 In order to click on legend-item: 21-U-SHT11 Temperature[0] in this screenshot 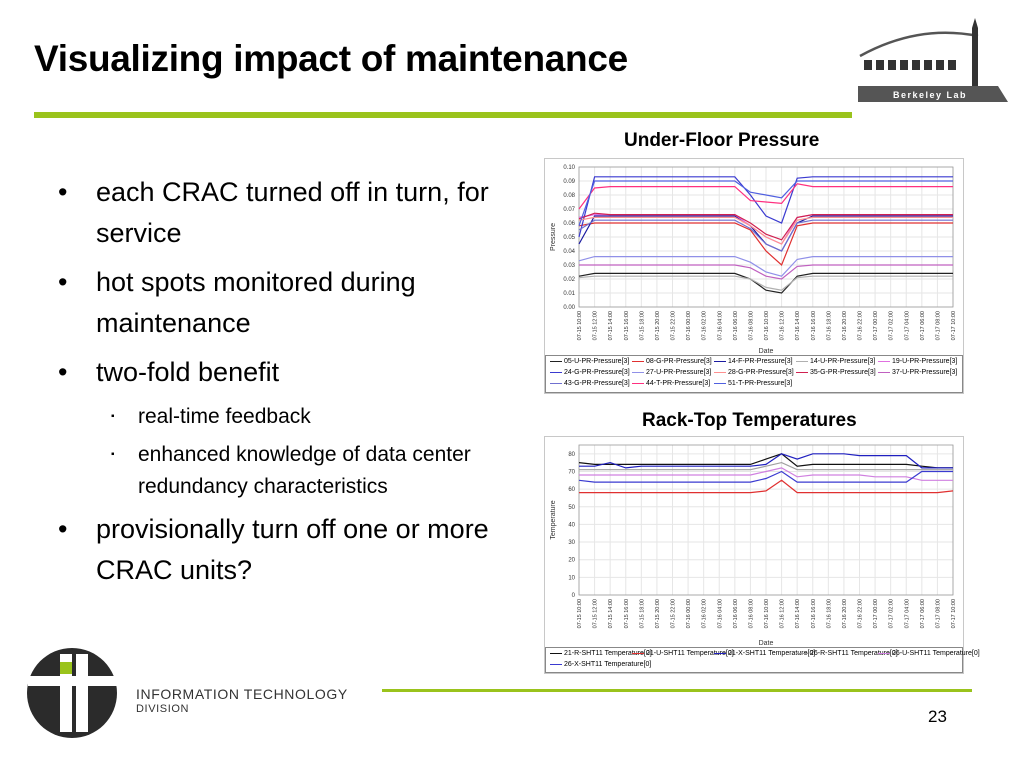, I will do `click(683, 653)`.